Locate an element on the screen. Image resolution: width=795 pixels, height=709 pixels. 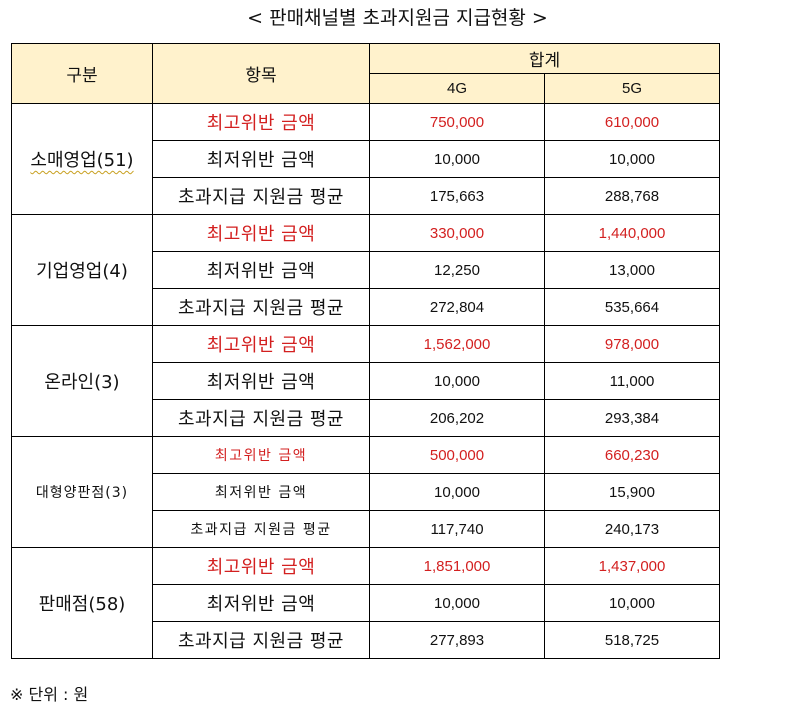
category-cell: 판매점(58) is located at coordinates (82, 603).